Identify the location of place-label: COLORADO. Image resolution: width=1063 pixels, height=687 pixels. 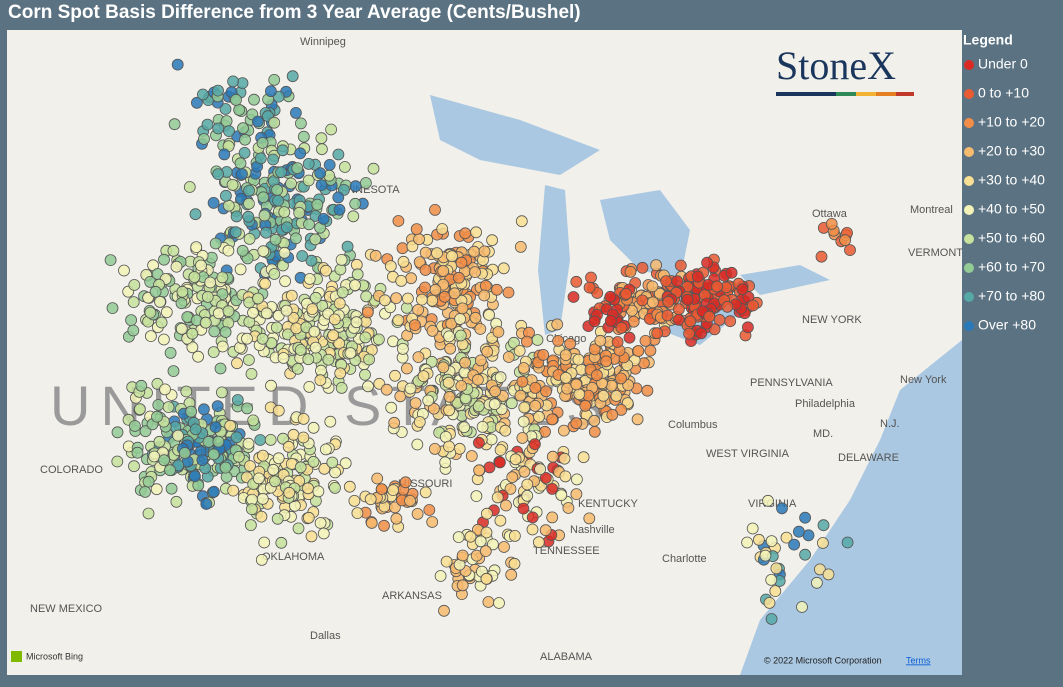
(71, 470).